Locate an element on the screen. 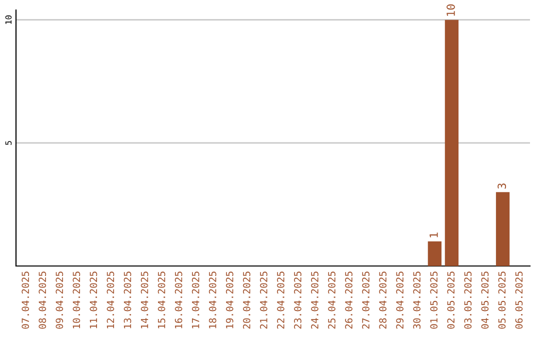 The image size is (540, 340). y-tick-label: 5 is located at coordinates (8, 143).